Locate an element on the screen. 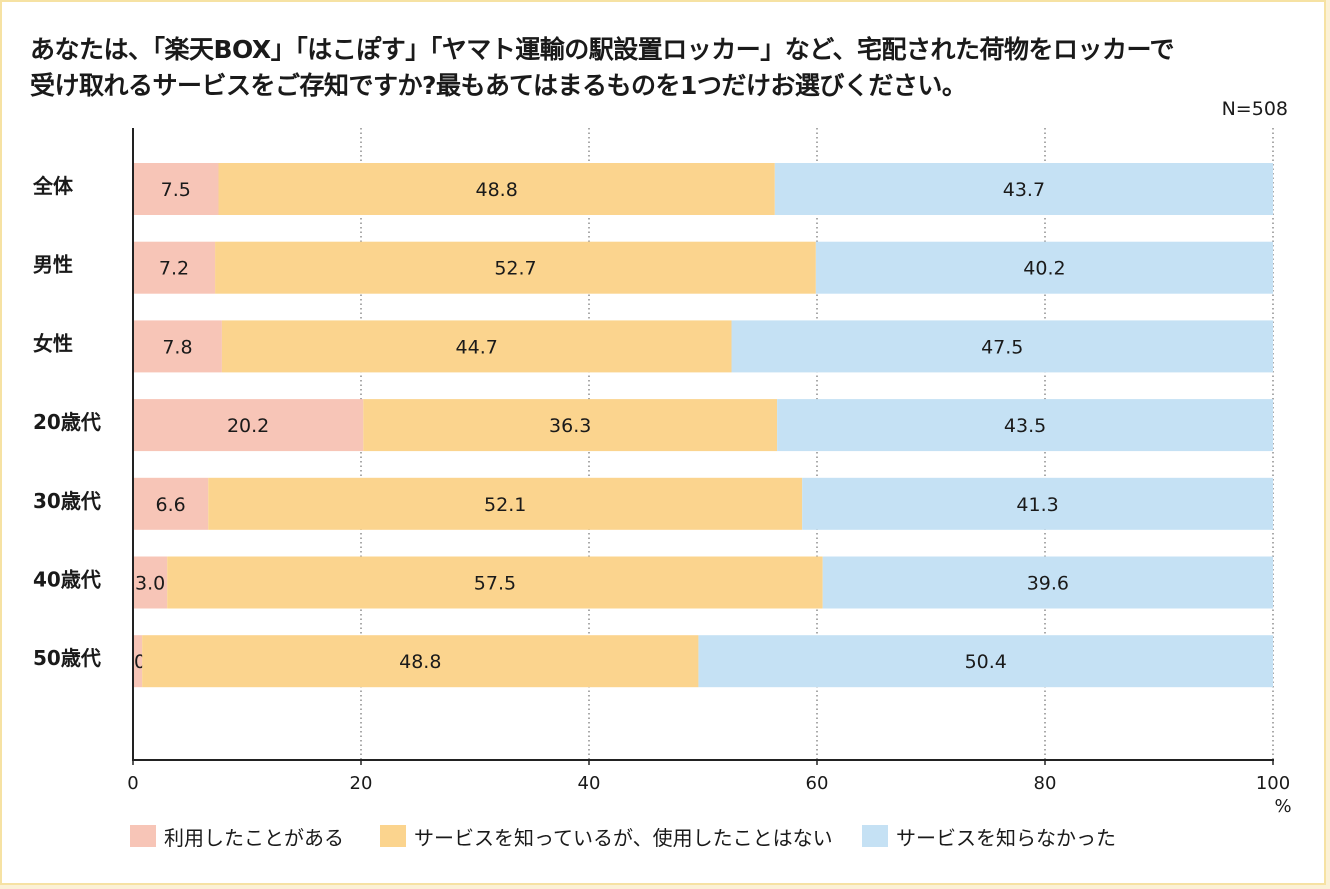  data-label: 40.2 is located at coordinates (1044, 269).